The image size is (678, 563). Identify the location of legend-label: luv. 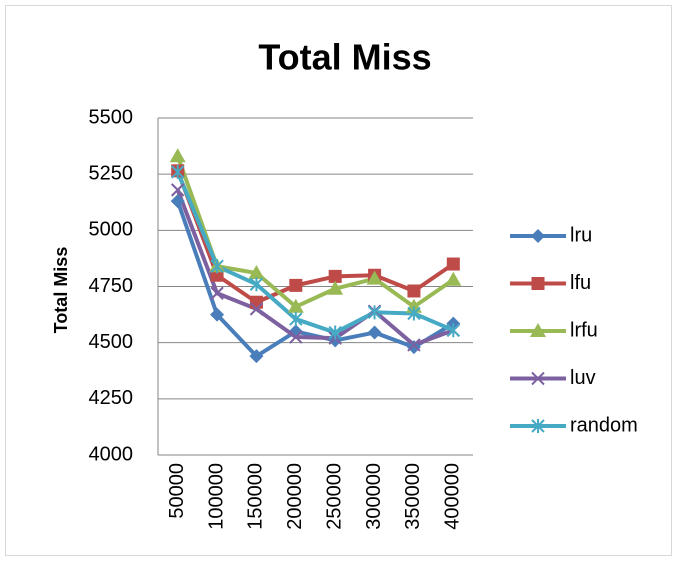
(583, 378).